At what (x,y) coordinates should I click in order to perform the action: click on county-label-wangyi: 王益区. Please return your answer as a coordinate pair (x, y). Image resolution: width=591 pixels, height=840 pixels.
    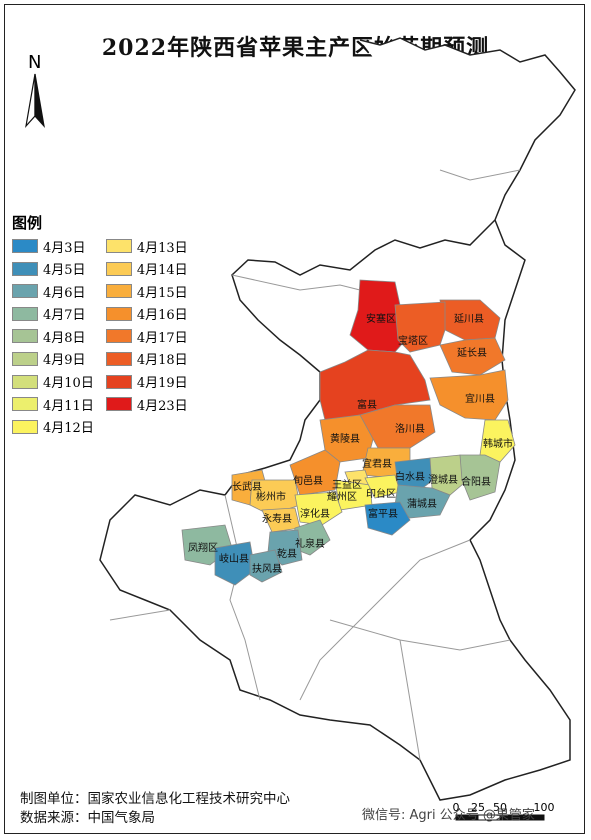
    Looking at the image, I should click on (347, 484).